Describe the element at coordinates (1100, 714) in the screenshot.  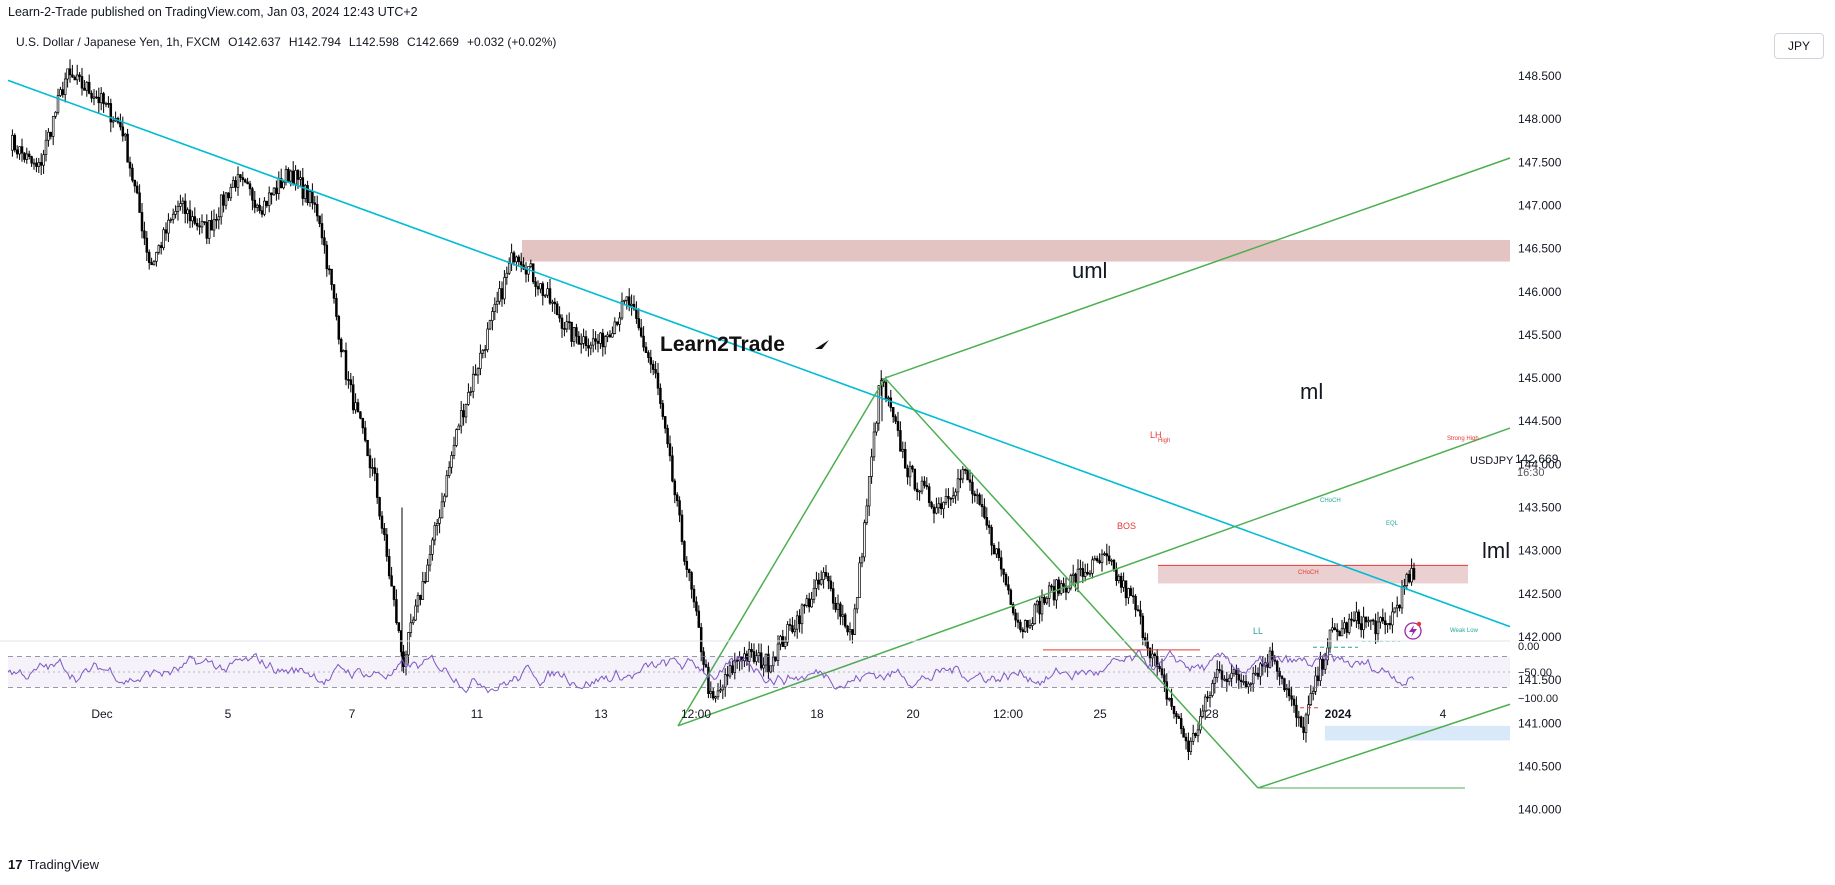
I see `time-tick-label: 25` at that location.